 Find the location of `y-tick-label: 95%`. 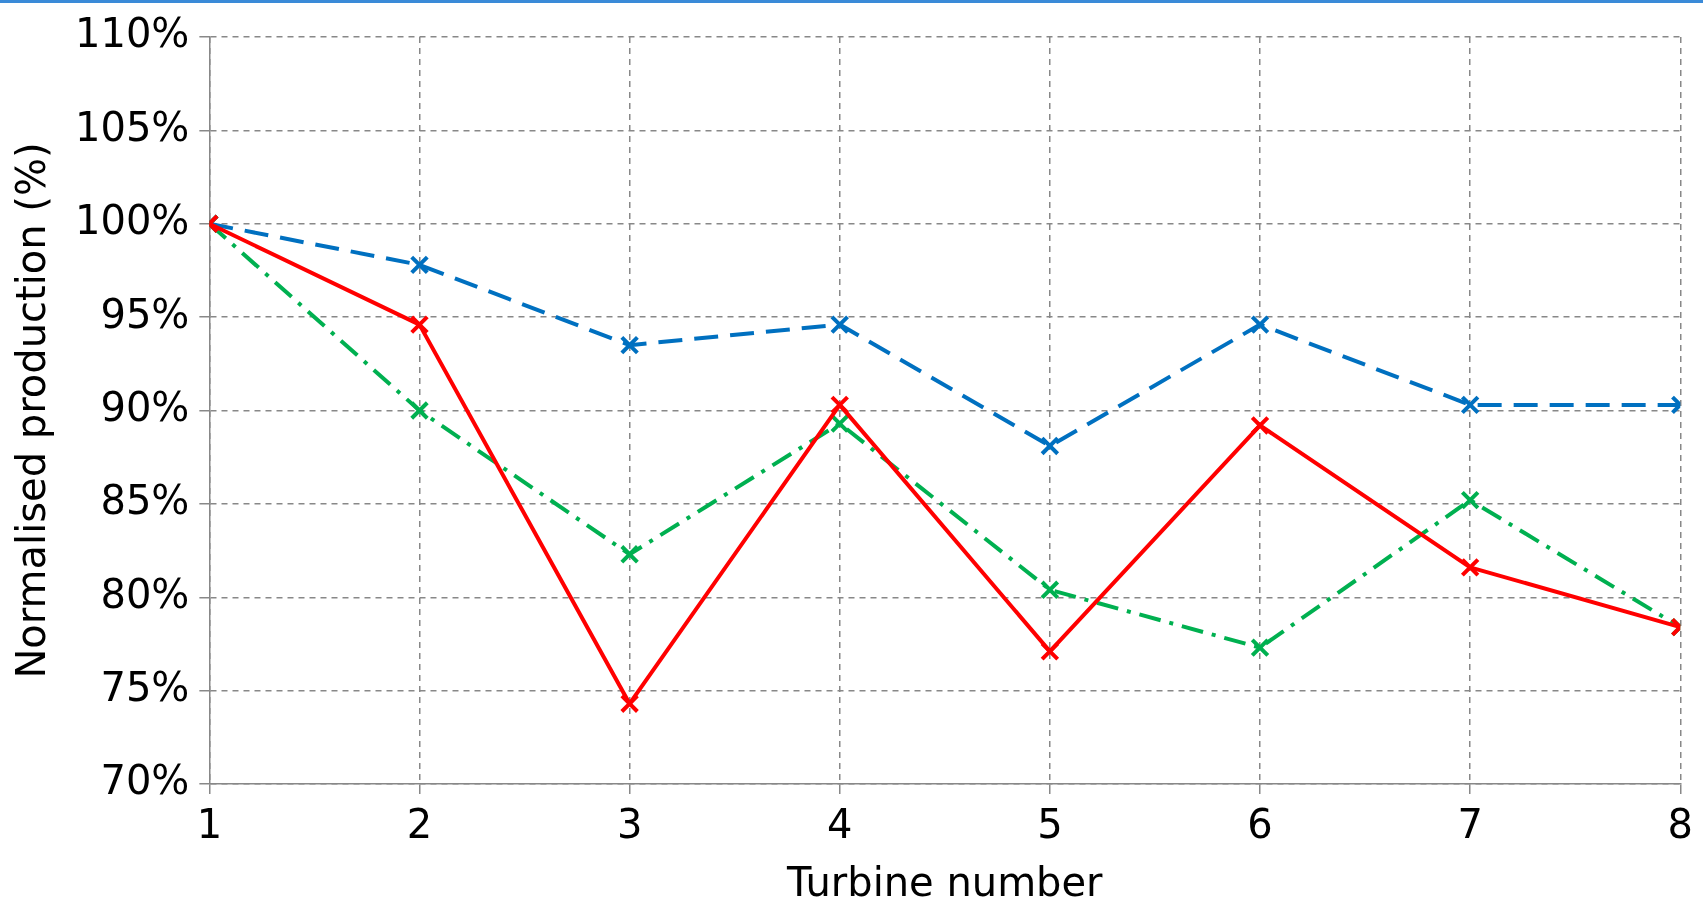

y-tick-label: 95% is located at coordinates (145, 313).